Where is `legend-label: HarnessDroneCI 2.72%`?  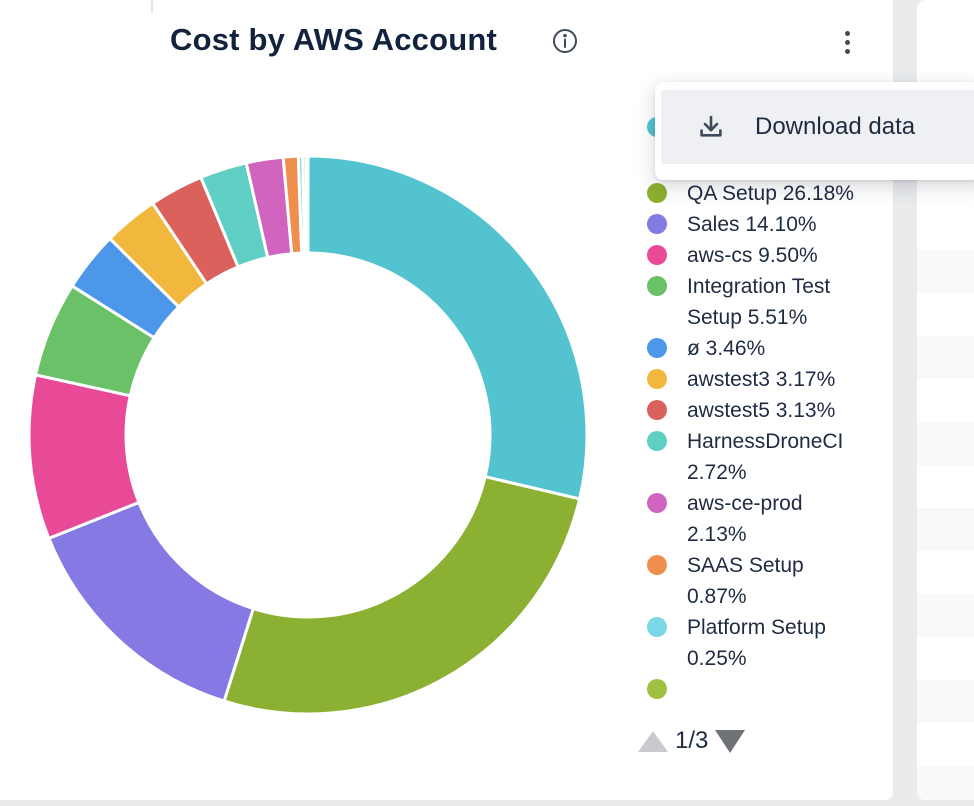 legend-label: HarnessDroneCI 2.72% is located at coordinates (765, 457).